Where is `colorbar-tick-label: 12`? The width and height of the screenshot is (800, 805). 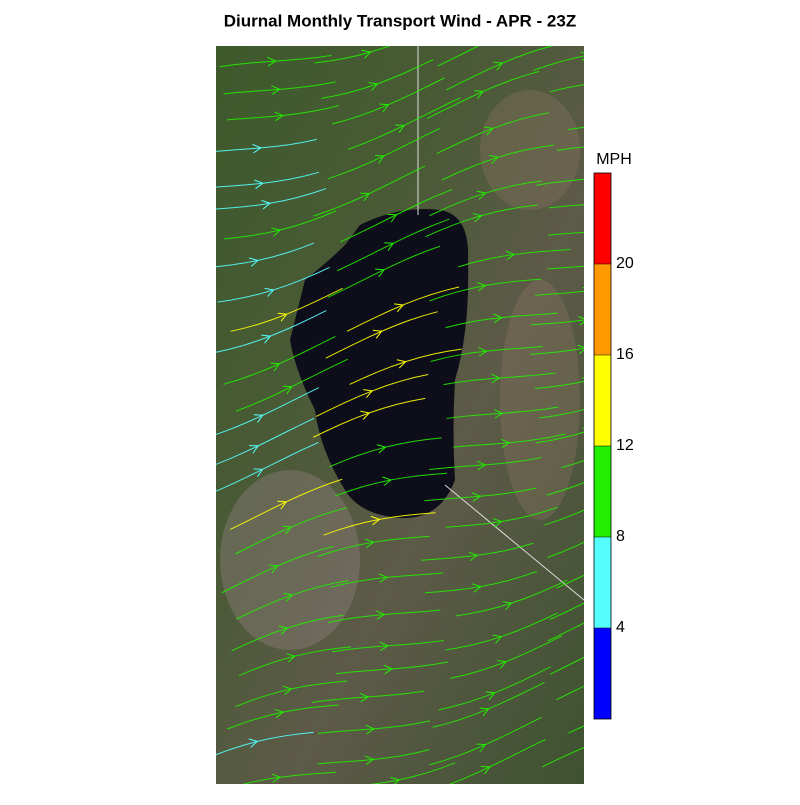 colorbar-tick-label: 12 is located at coordinates (625, 445).